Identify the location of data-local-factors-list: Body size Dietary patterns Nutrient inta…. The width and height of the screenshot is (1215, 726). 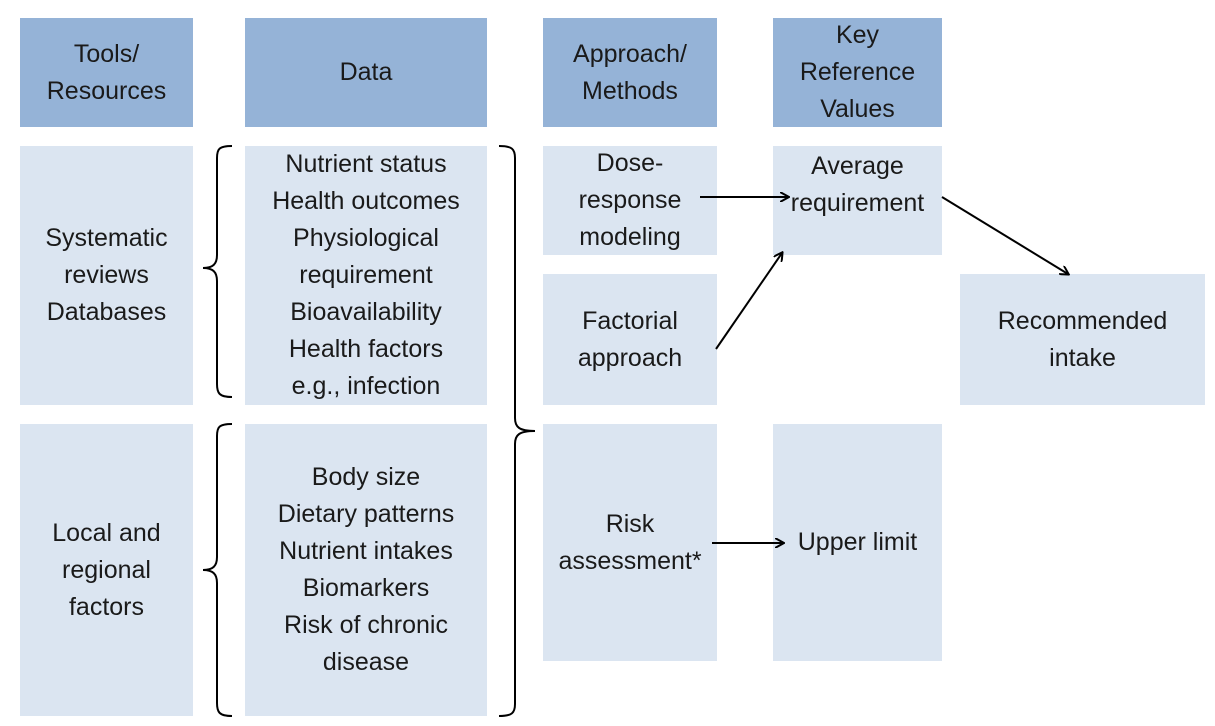
(366, 570).